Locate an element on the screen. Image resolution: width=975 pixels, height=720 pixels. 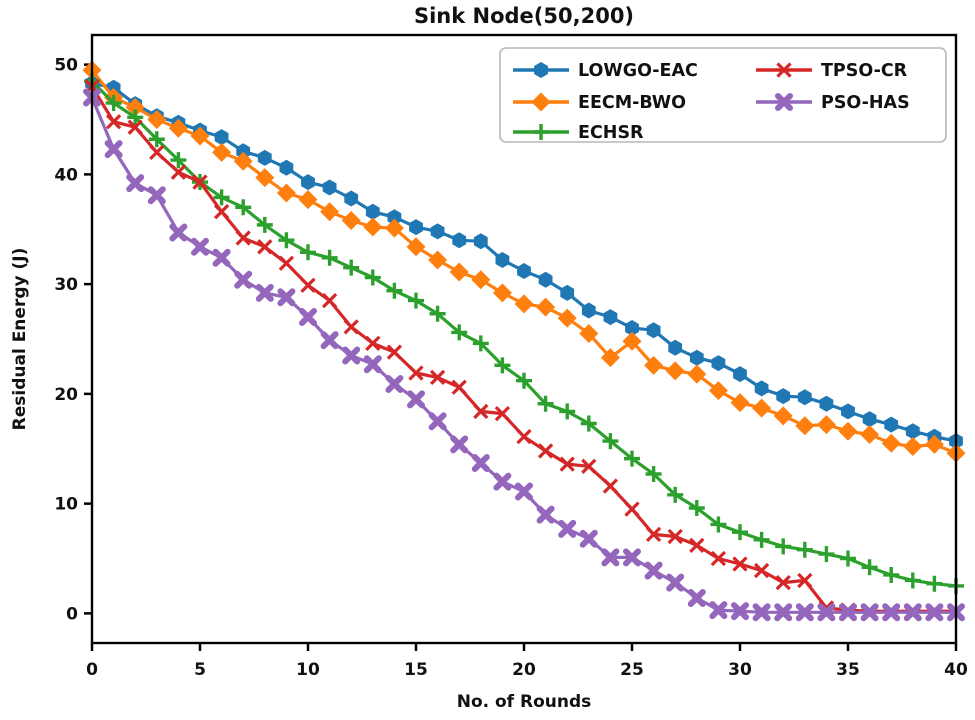
chart-title: Sink Node(50,200) is located at coordinates (524, 16).